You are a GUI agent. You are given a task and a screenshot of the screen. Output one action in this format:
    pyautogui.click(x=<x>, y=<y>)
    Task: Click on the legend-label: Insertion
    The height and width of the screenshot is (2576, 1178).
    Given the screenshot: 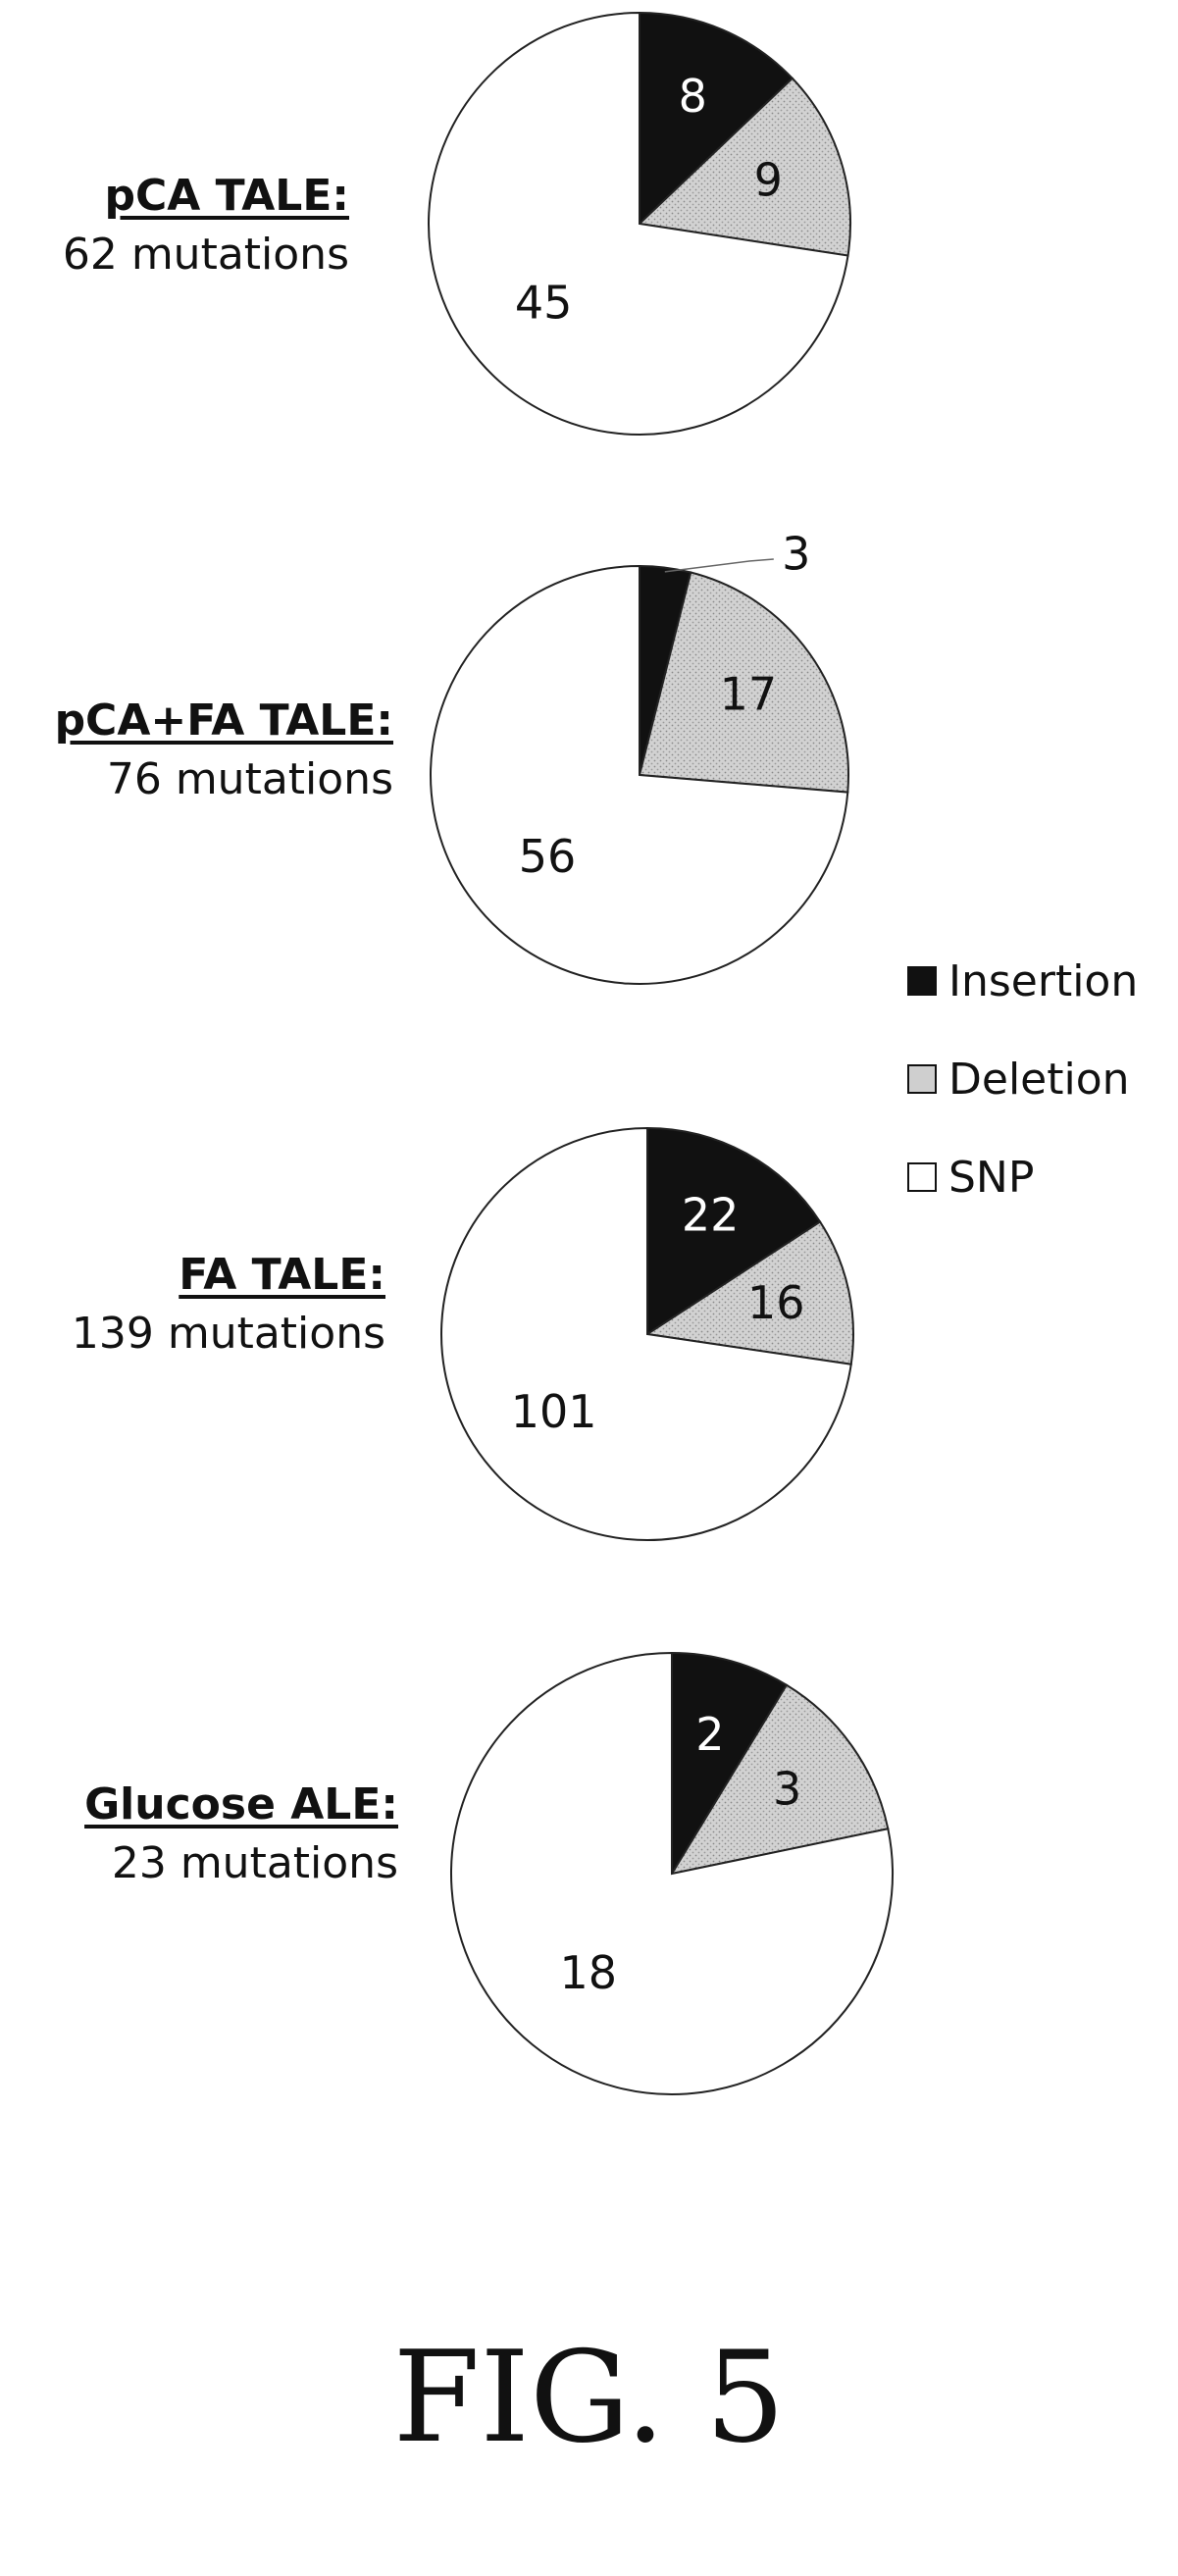 What is the action you would take?
    pyautogui.click(x=1044, y=980)
    